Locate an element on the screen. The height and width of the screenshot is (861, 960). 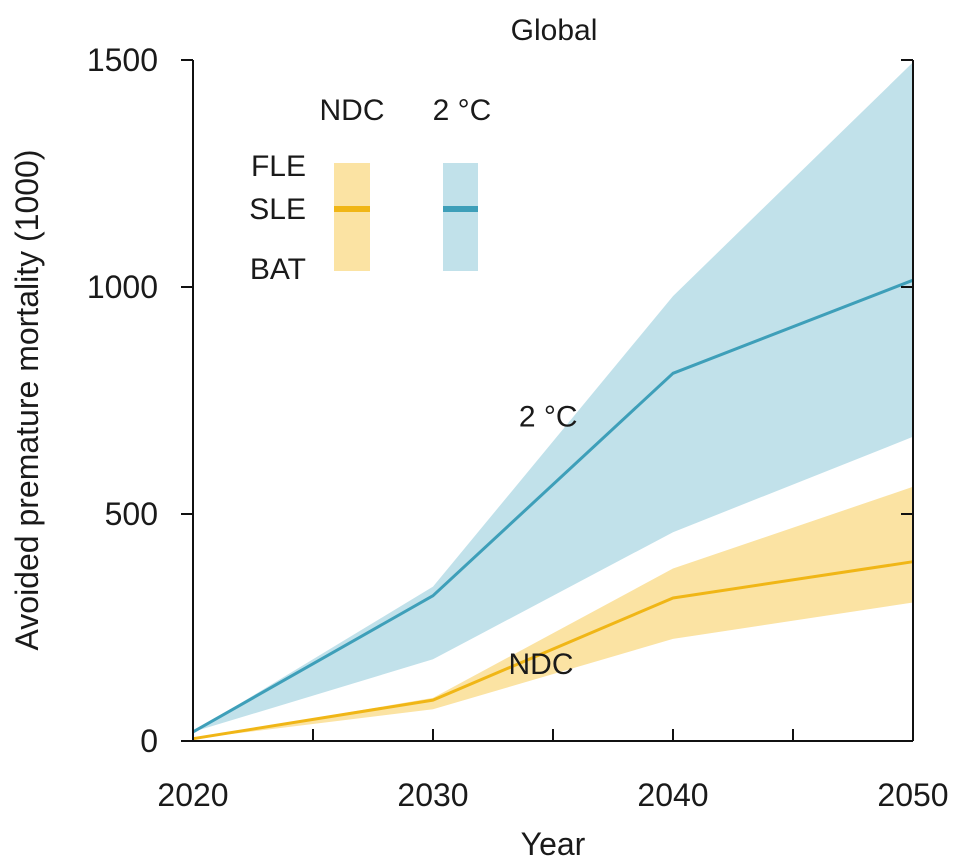
legend: NDC 2 °C FLE SLE BAT is located at coordinates (370, 190).